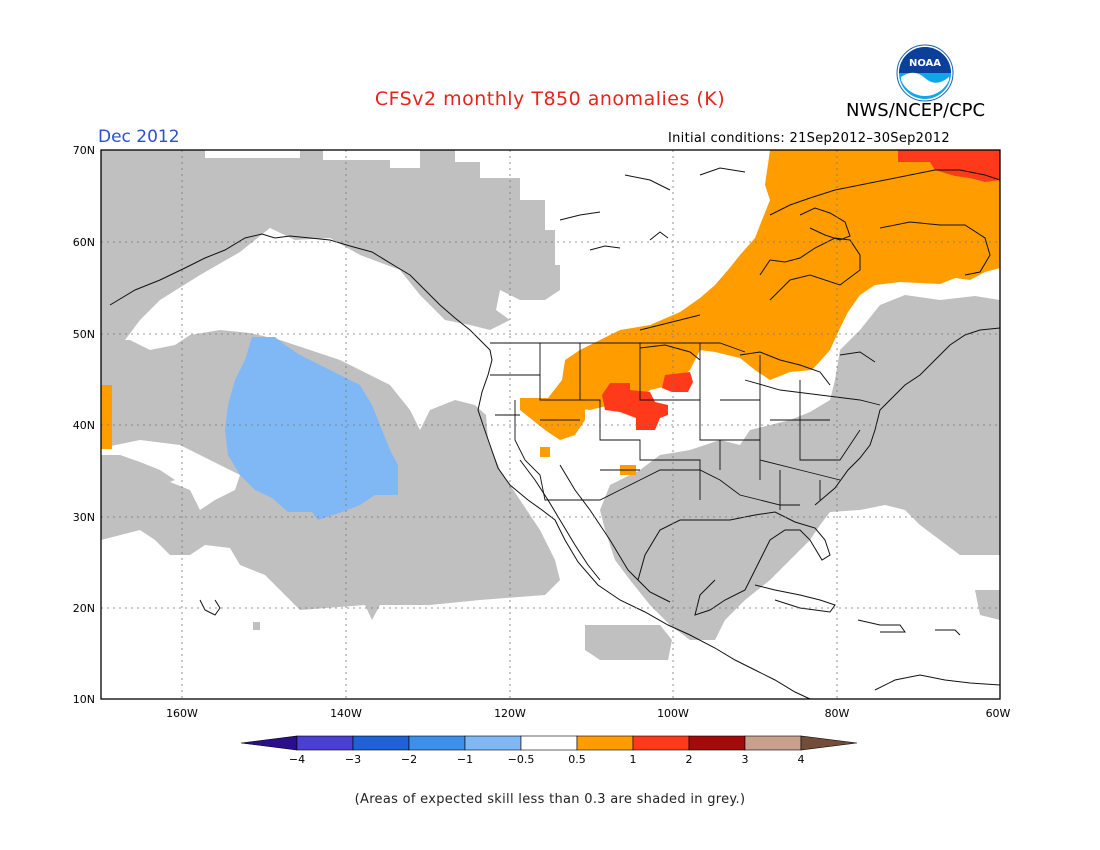  What do you see at coordinates (998, 713) in the screenshot?
I see `lon-label: 60W` at bounding box center [998, 713].